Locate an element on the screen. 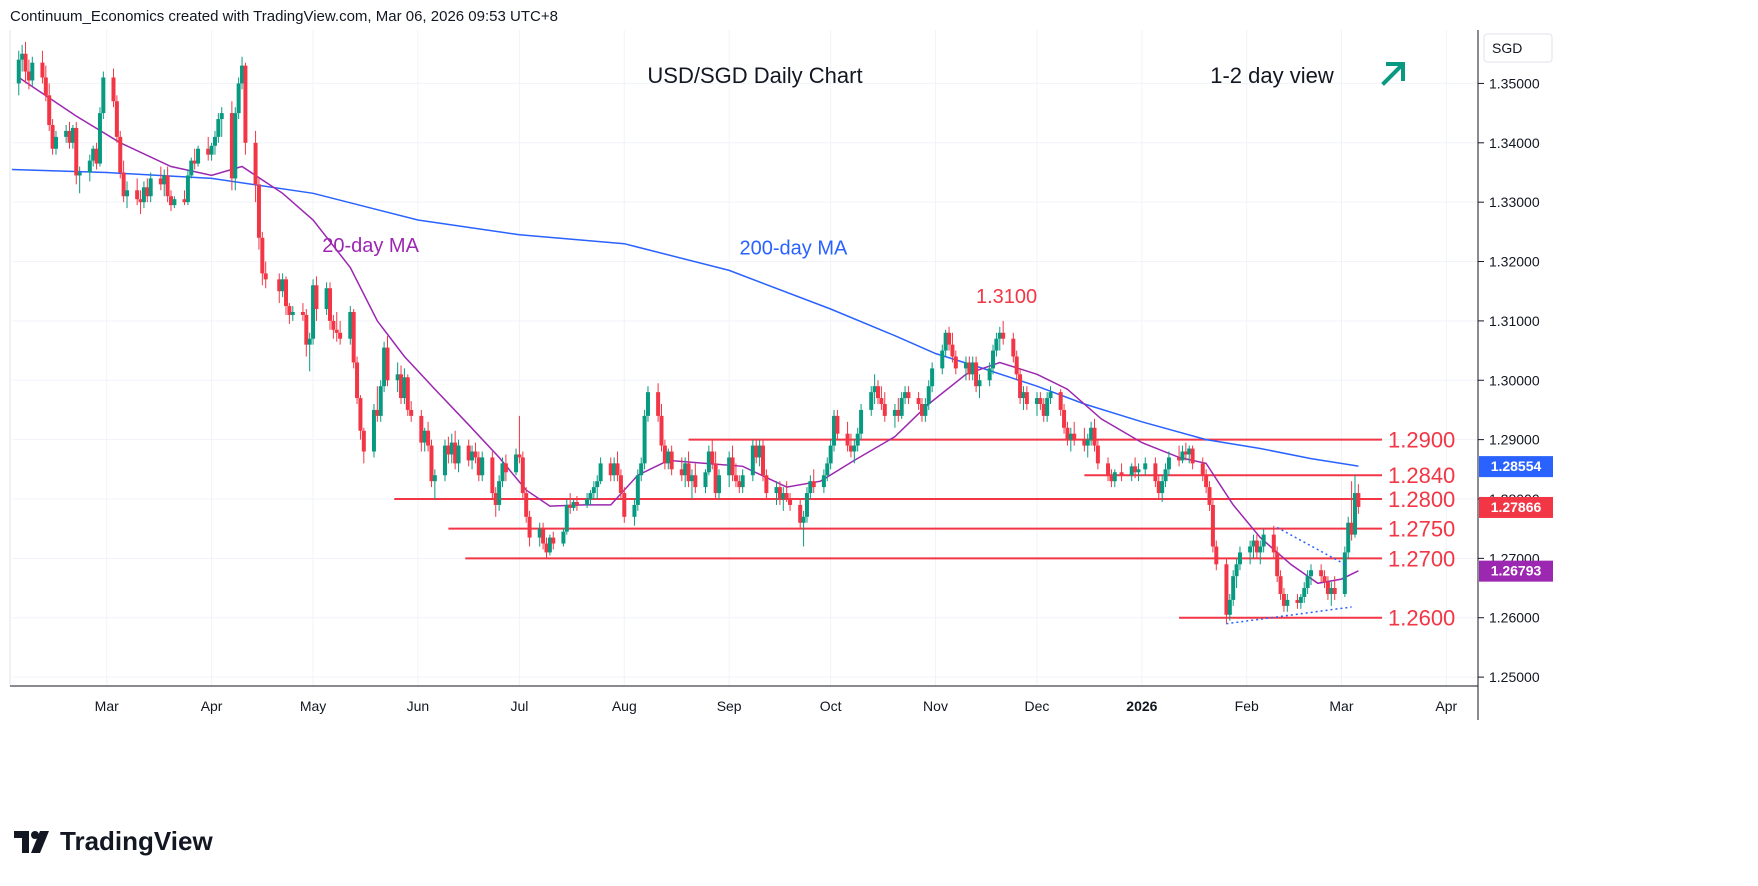  tradingview-logo: TradingView is located at coordinates (113, 841).